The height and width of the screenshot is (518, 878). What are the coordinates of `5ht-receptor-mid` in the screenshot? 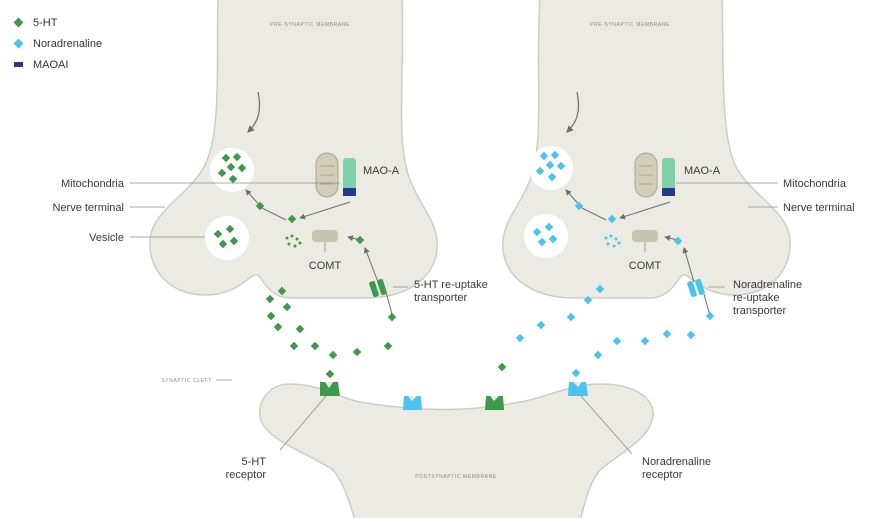 It's located at (494, 403).